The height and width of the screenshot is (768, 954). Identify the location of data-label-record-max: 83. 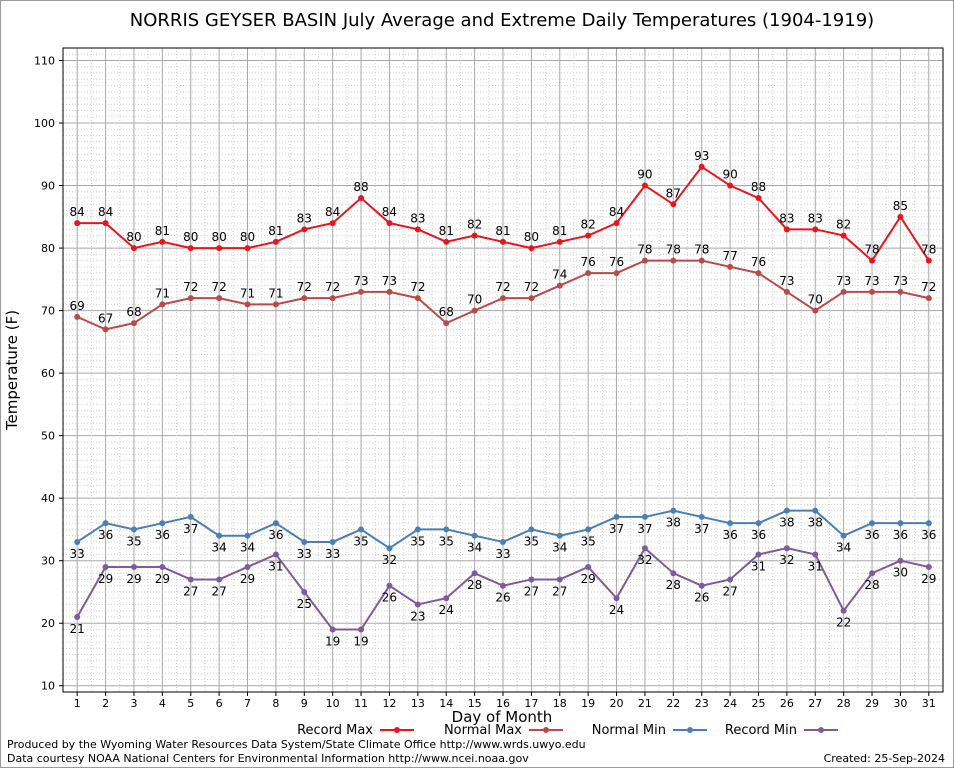
(815, 218).